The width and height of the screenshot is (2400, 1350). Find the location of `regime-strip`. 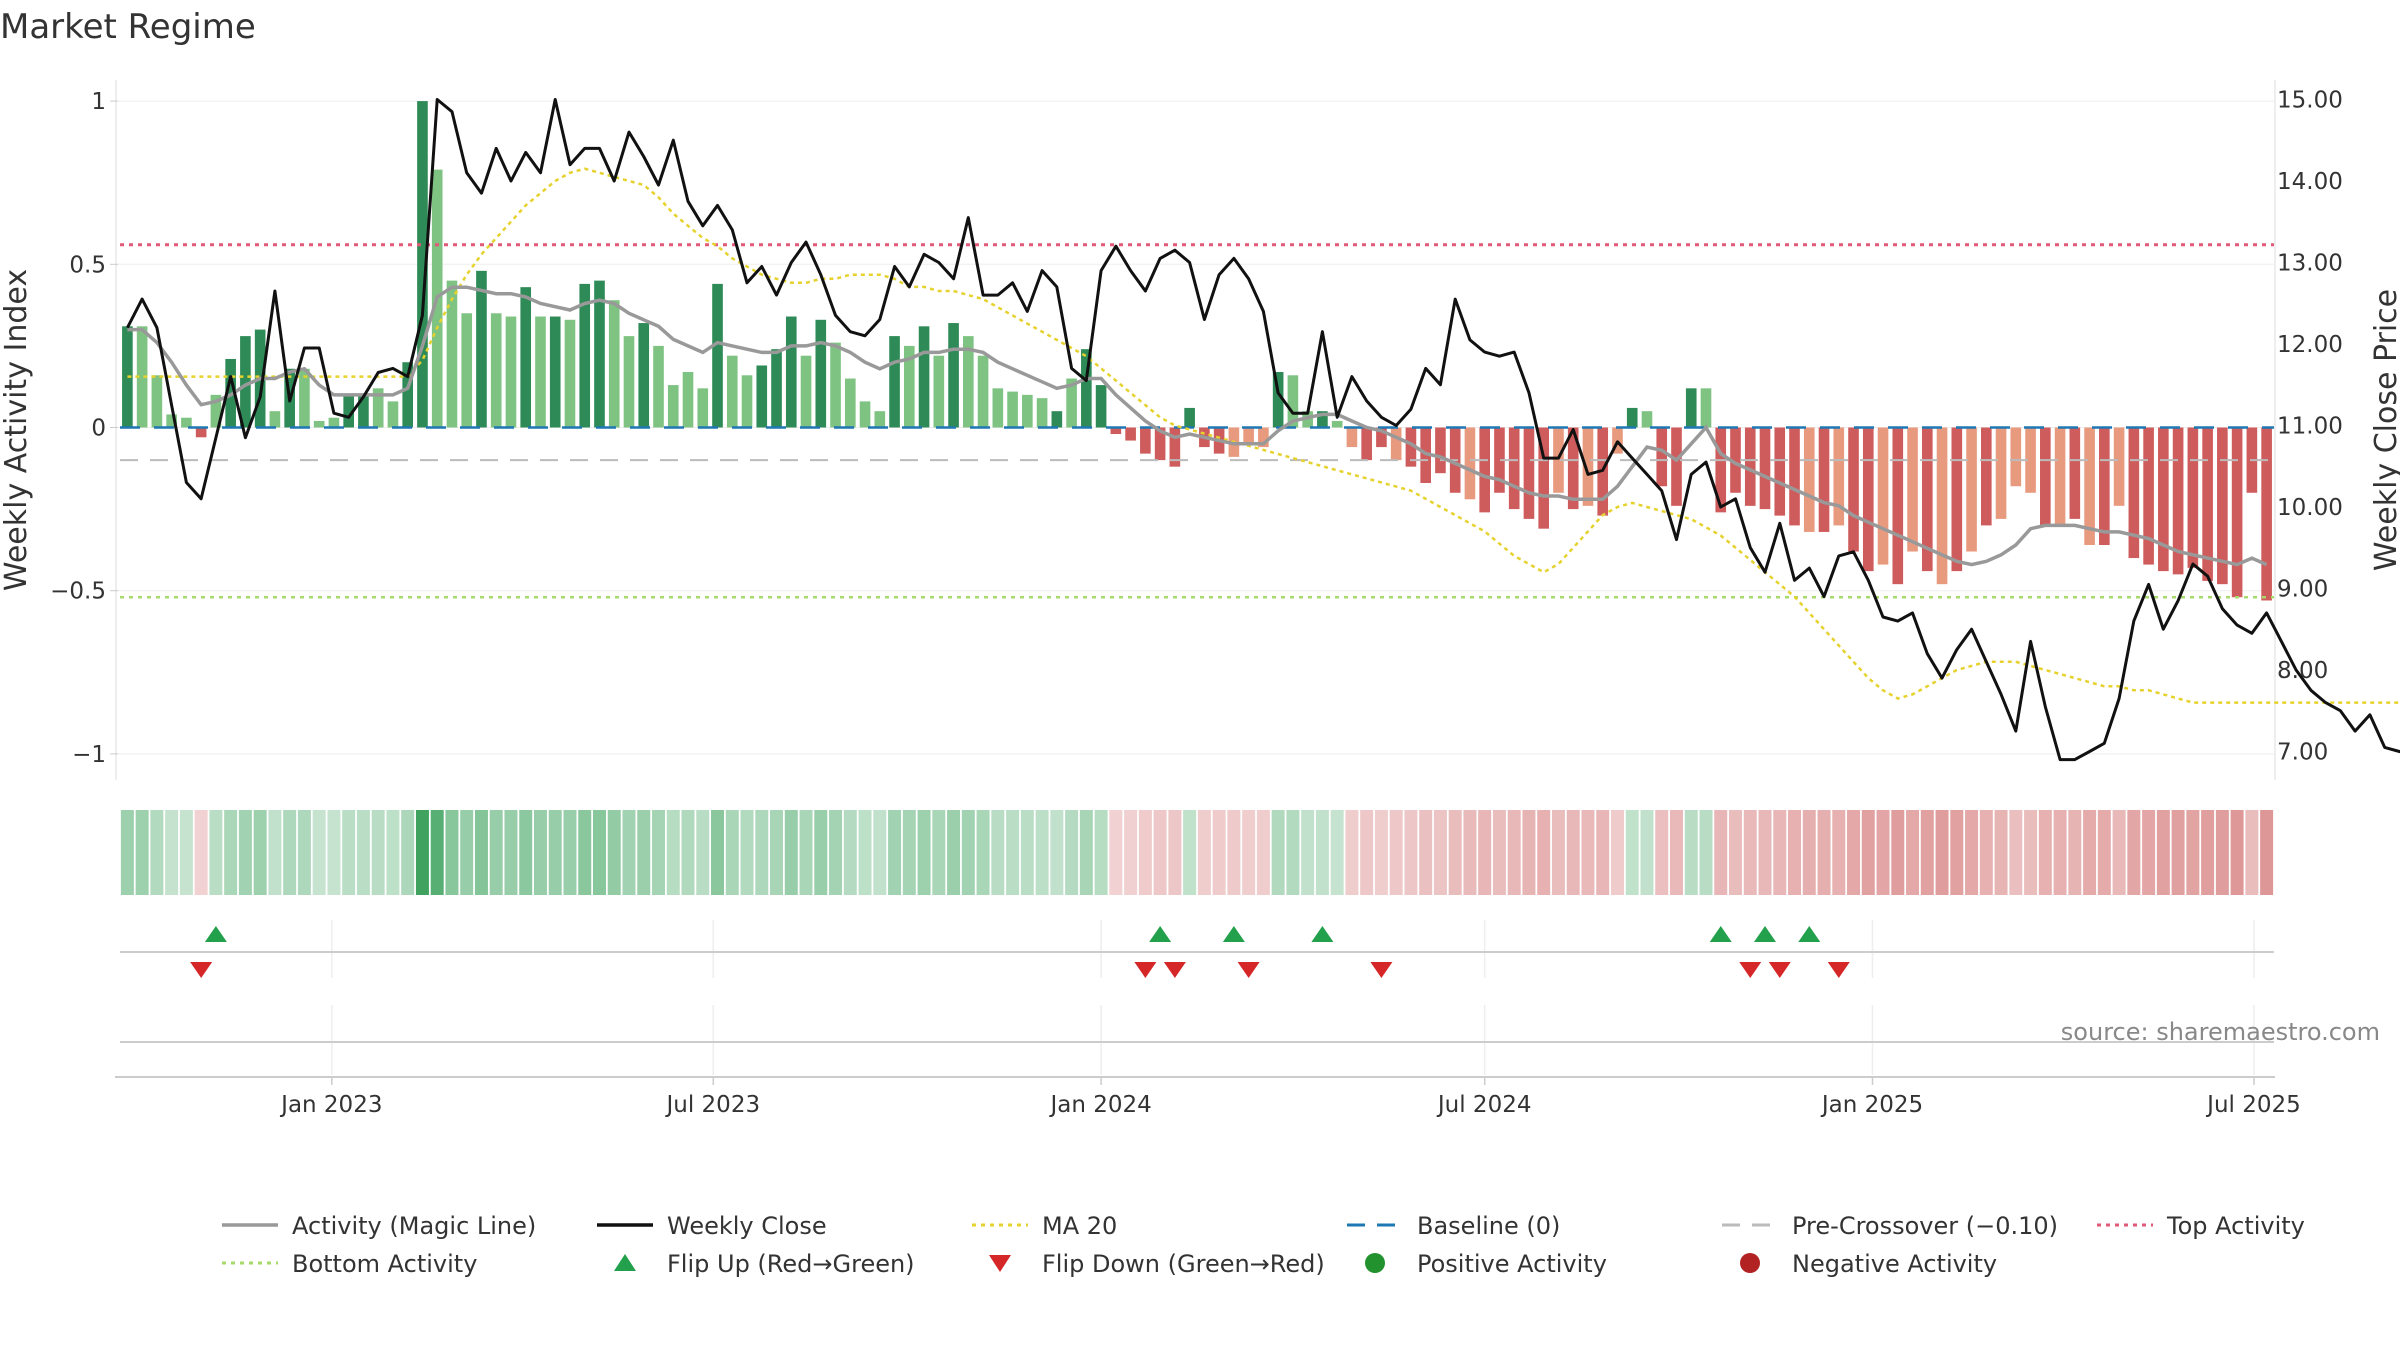

regime-strip is located at coordinates (1197, 852).